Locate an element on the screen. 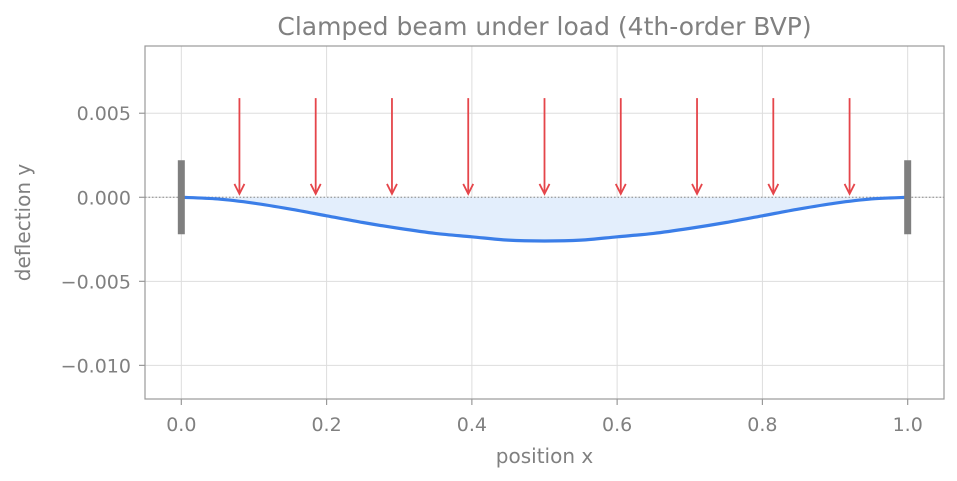 This screenshot has height=481, width=957. load-arrows is located at coordinates (544, 147).